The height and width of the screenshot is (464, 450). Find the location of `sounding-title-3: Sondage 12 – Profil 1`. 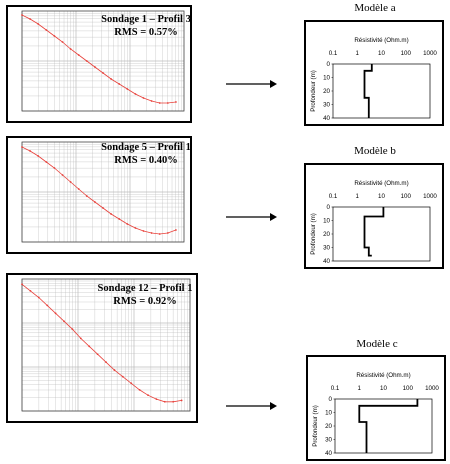

sounding-title-3: Sondage 12 – Profil 1 is located at coordinates (145, 288).